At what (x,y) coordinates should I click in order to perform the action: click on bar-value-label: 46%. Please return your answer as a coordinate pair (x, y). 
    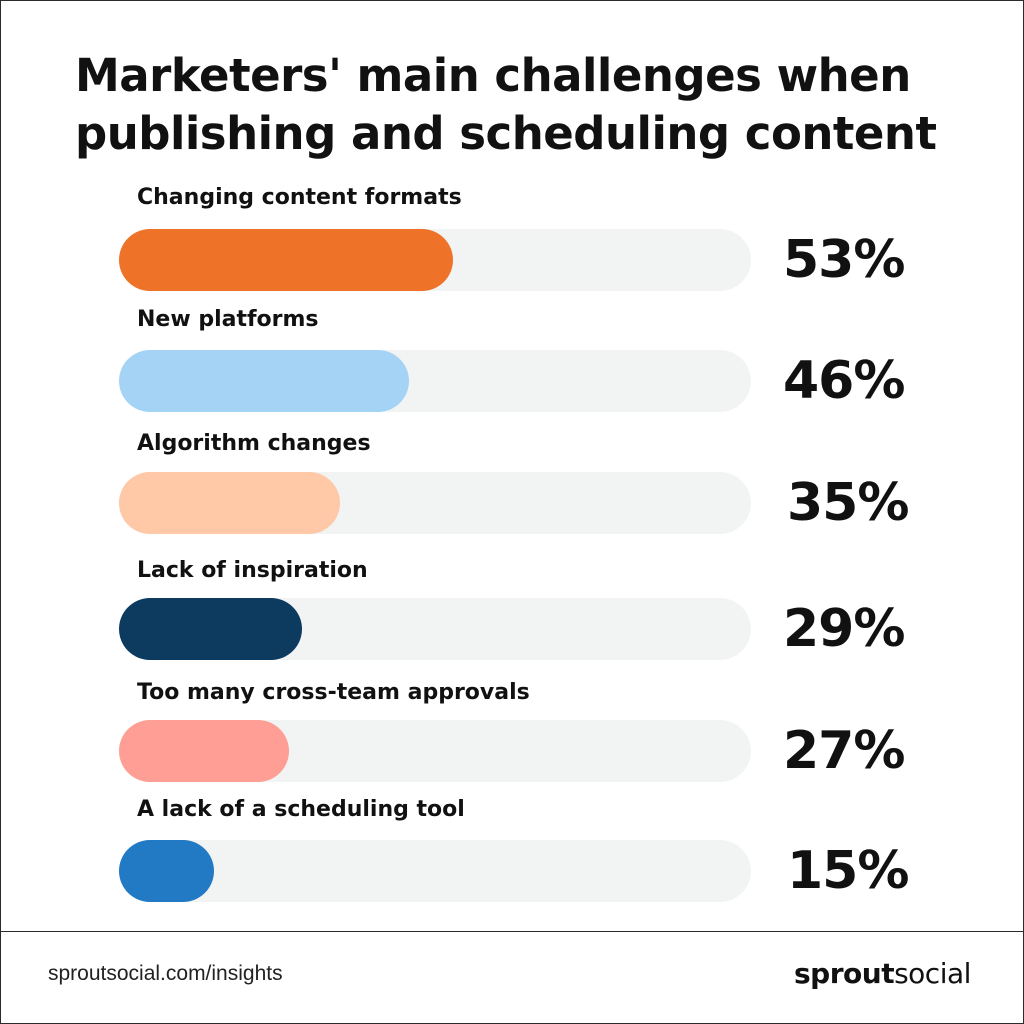
    Looking at the image, I should click on (844, 381).